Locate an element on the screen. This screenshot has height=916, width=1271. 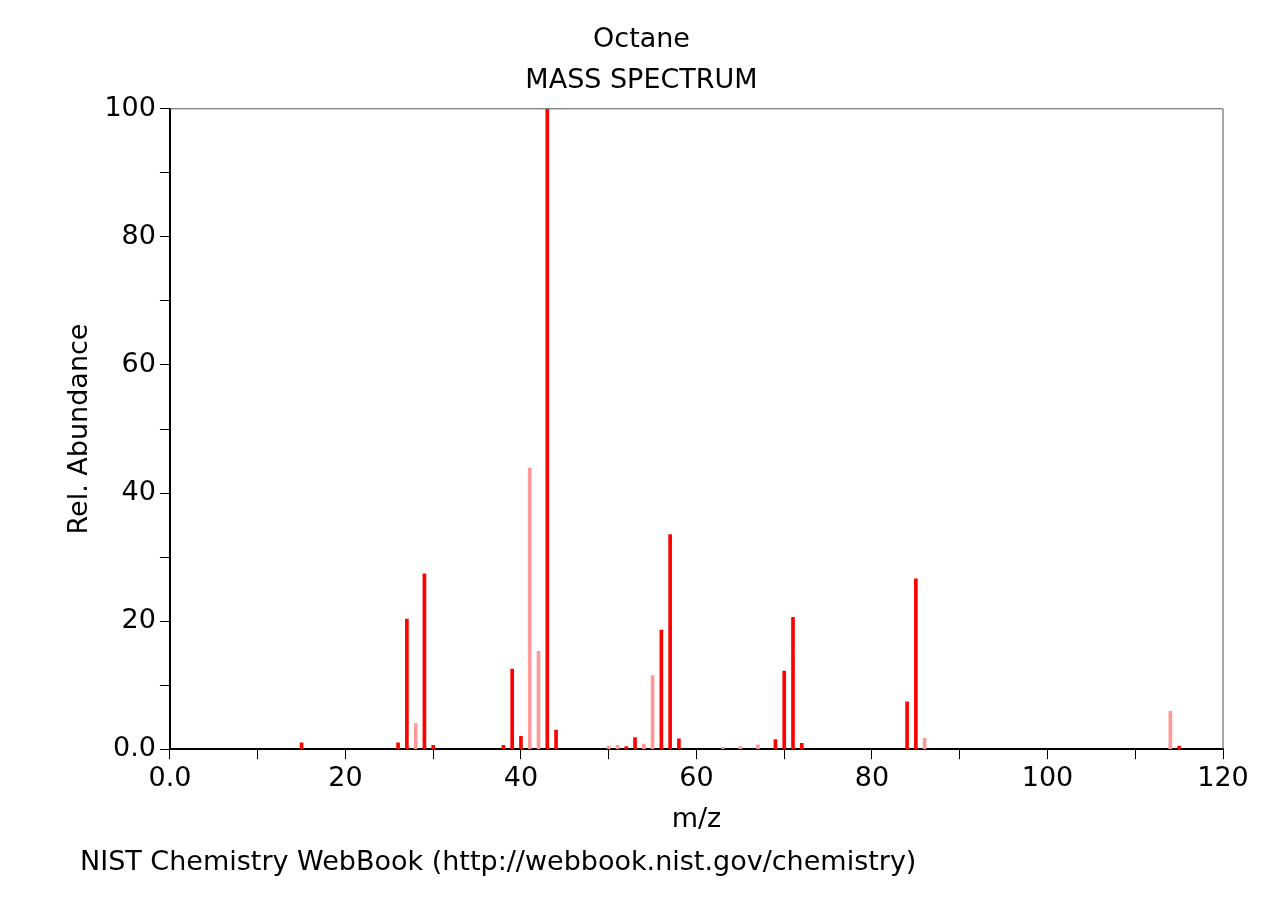
x-axis-title: m/z is located at coordinates (696, 817).